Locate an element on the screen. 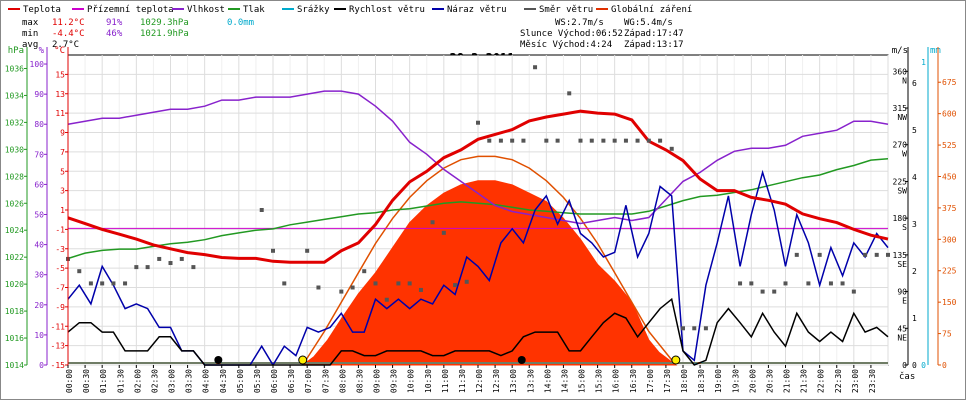  x-tick-30: 15:00 is located at coordinates (582, 381).